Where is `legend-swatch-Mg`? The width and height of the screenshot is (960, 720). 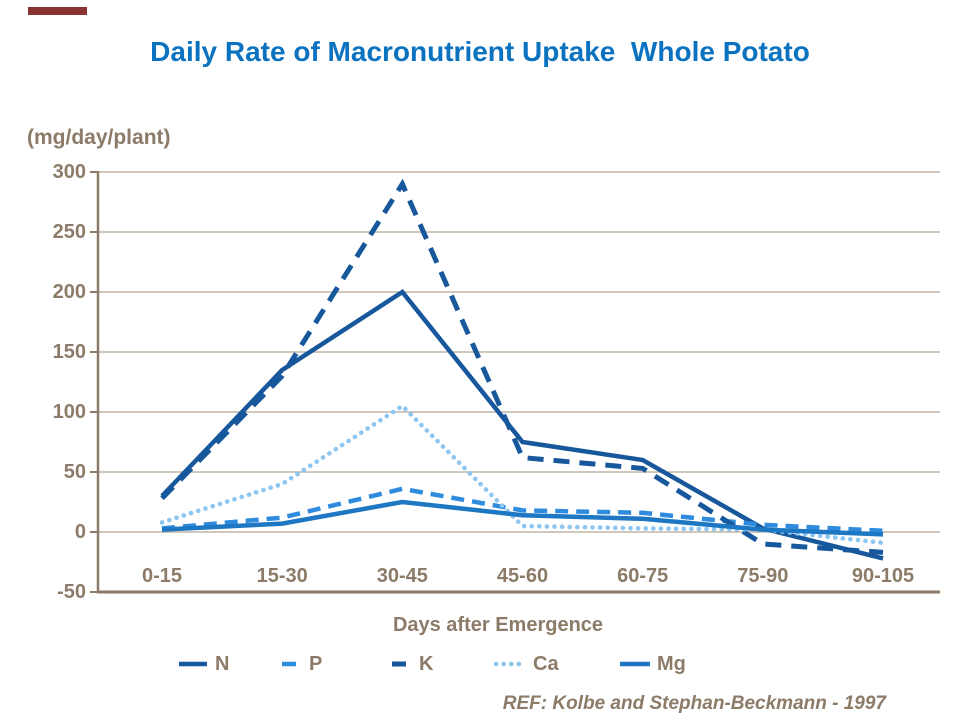
legend-swatch-Mg is located at coordinates (635, 664).